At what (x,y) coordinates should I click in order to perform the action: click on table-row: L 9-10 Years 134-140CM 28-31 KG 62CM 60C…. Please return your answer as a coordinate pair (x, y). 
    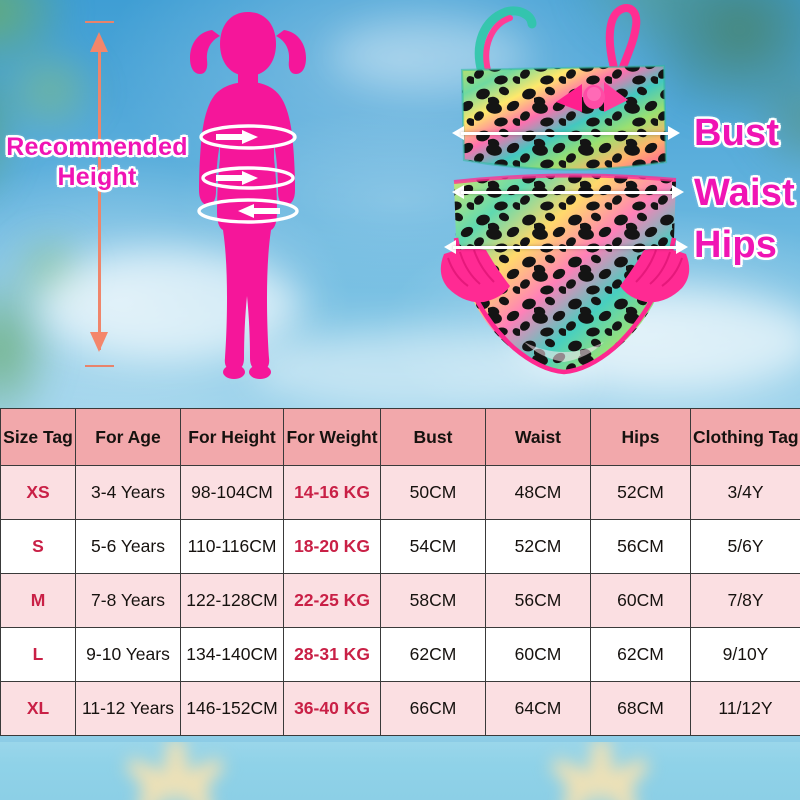
    Looking at the image, I should click on (400, 654).